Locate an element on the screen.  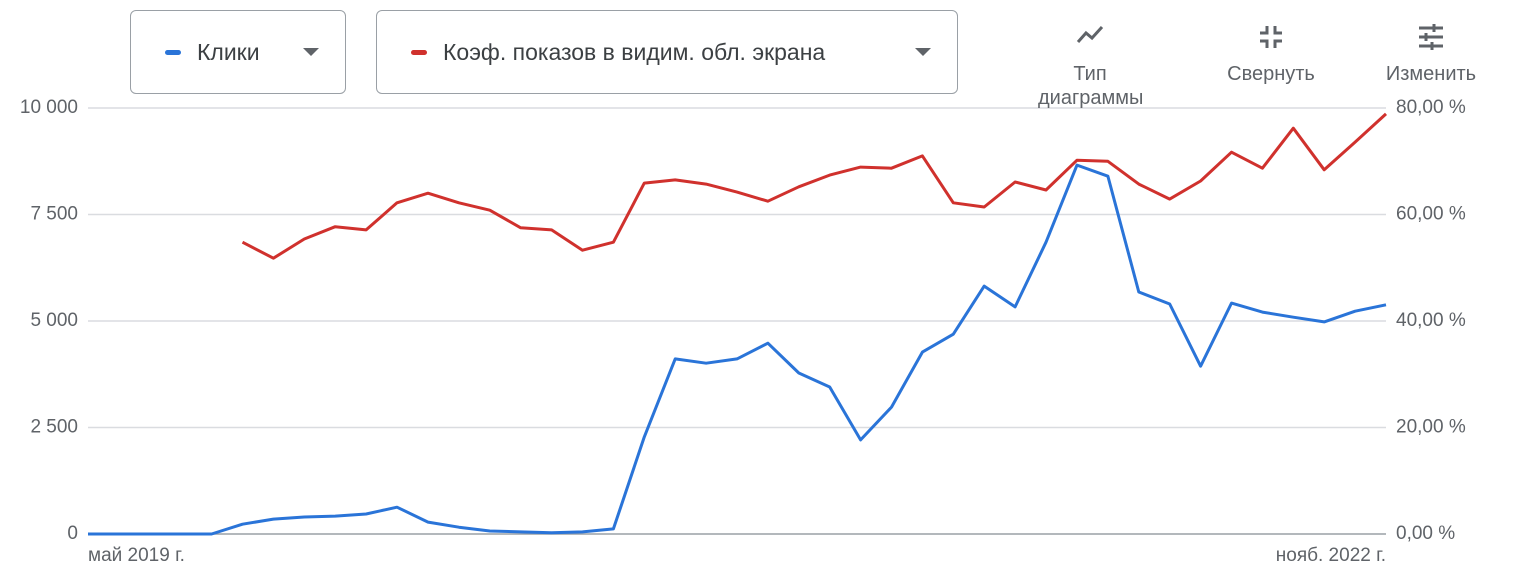
legend-dropdown: Коэф. показов в видим. обл. экрана is located at coordinates (667, 52).